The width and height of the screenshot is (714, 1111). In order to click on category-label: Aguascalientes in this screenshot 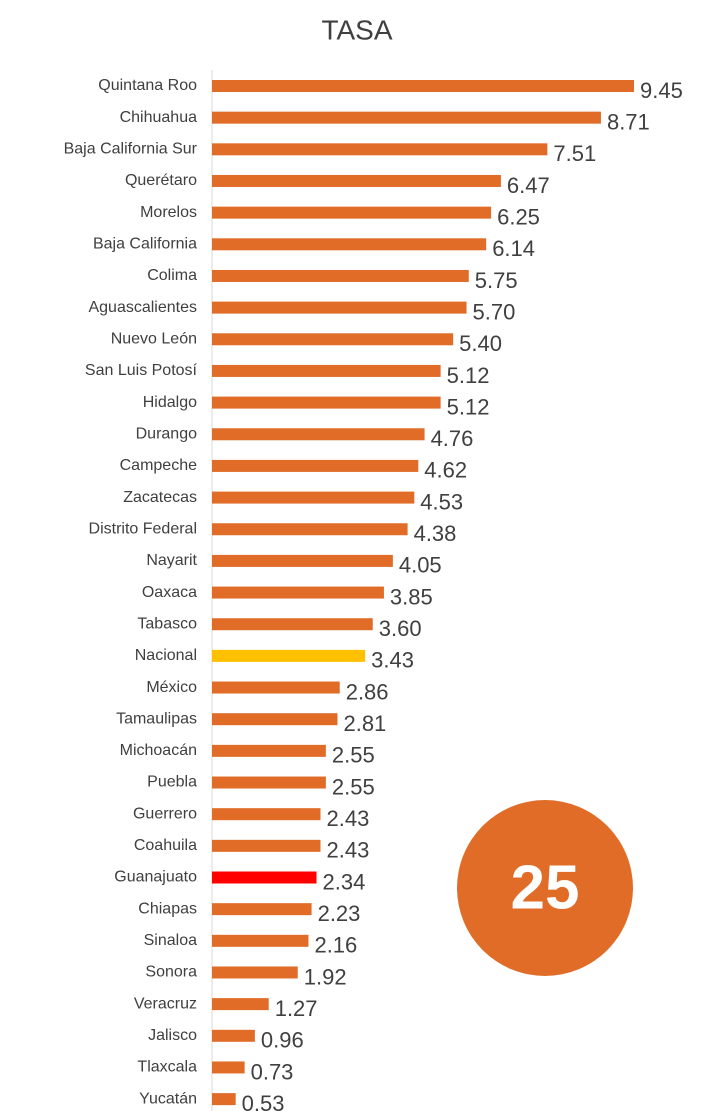, I will do `click(142, 307)`.